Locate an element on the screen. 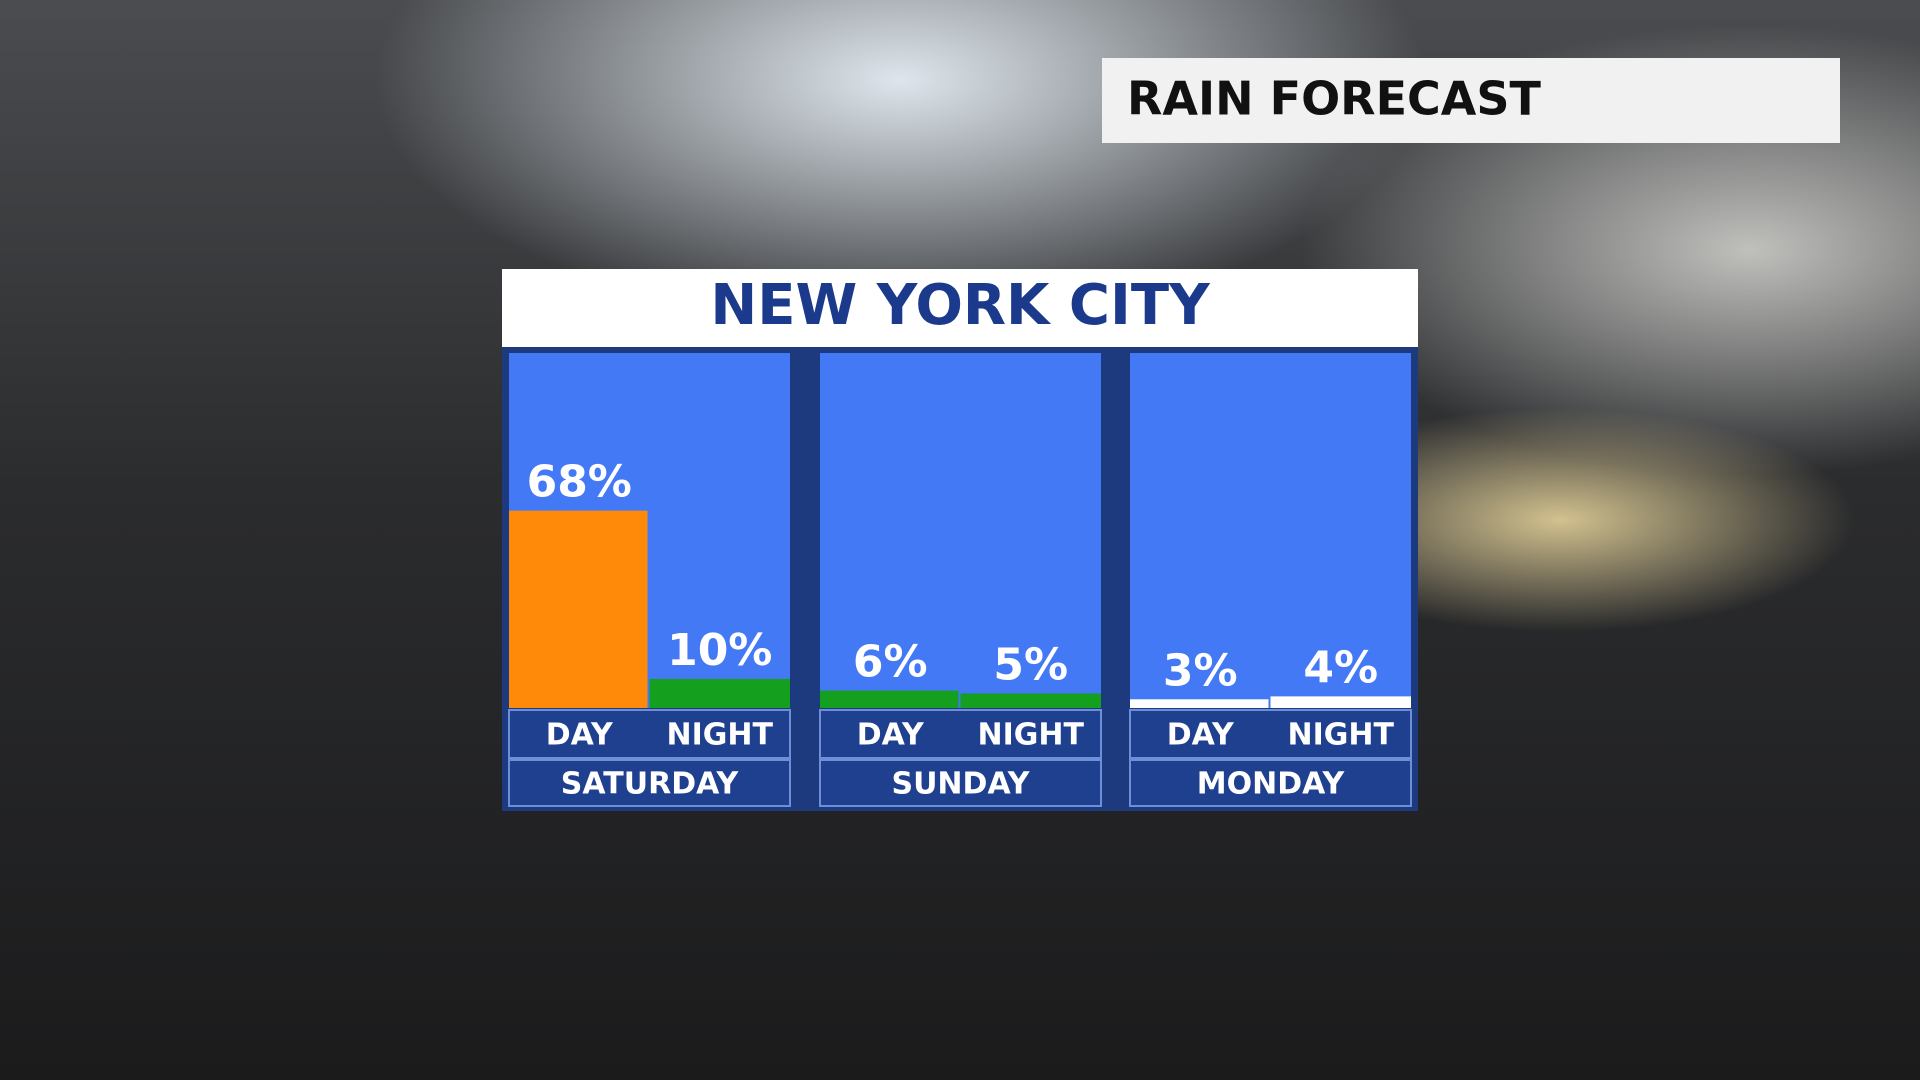 Image resolution: width=1920 pixels, height=1080 pixels. chart-title: NEW YORK CITY is located at coordinates (960, 305).